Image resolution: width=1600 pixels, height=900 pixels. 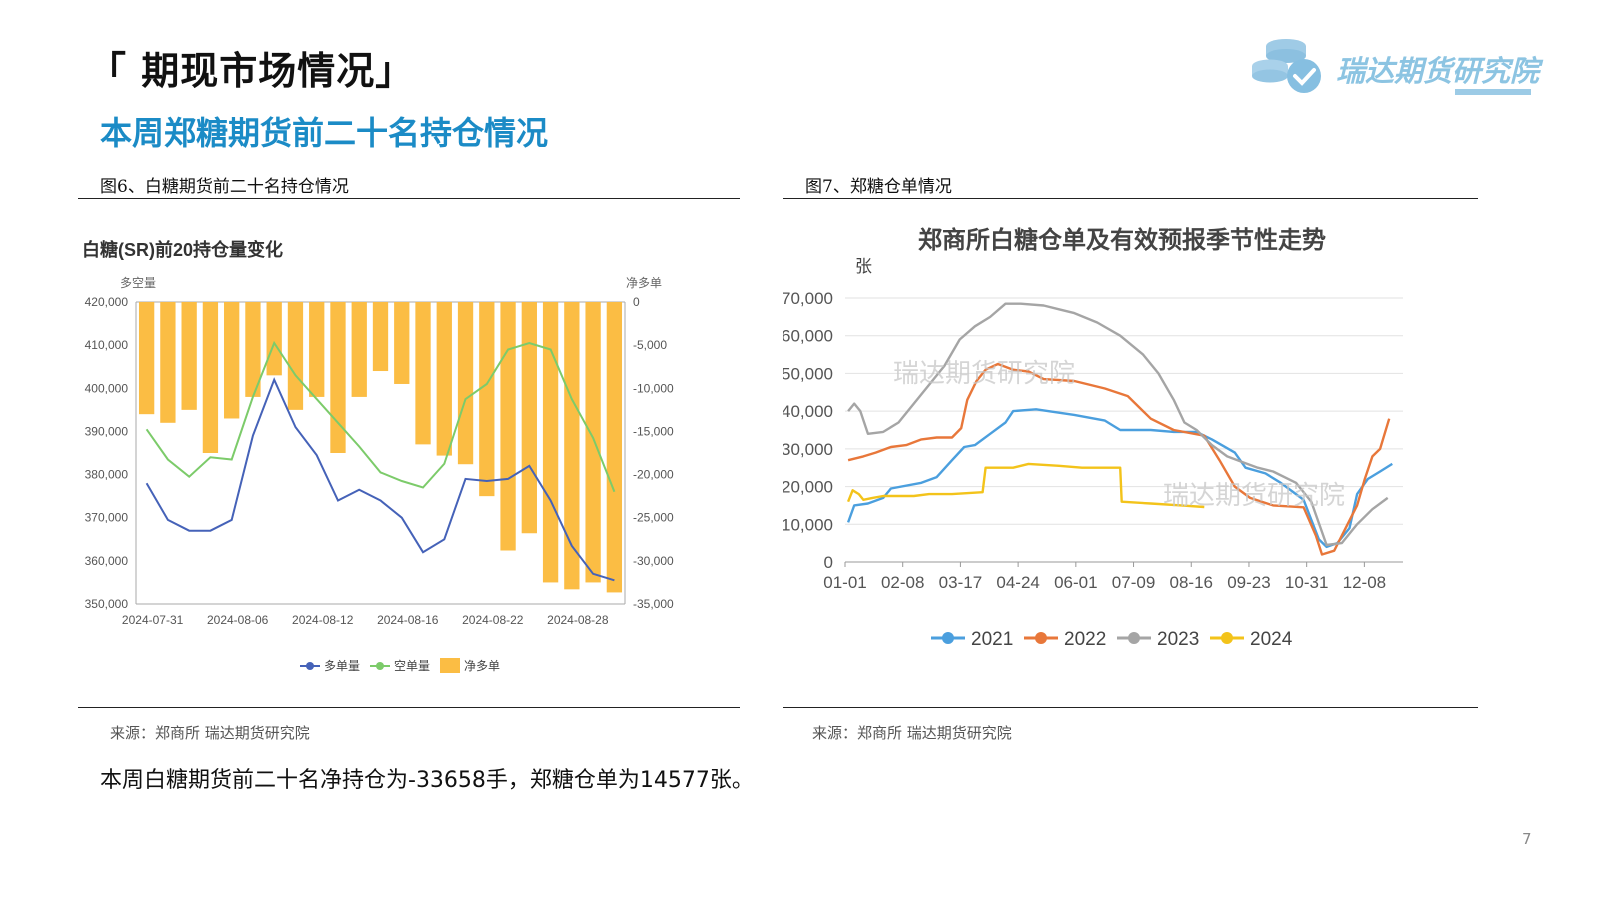 I want to click on chart2-y-tick: 50,000, so click(x=808, y=373).